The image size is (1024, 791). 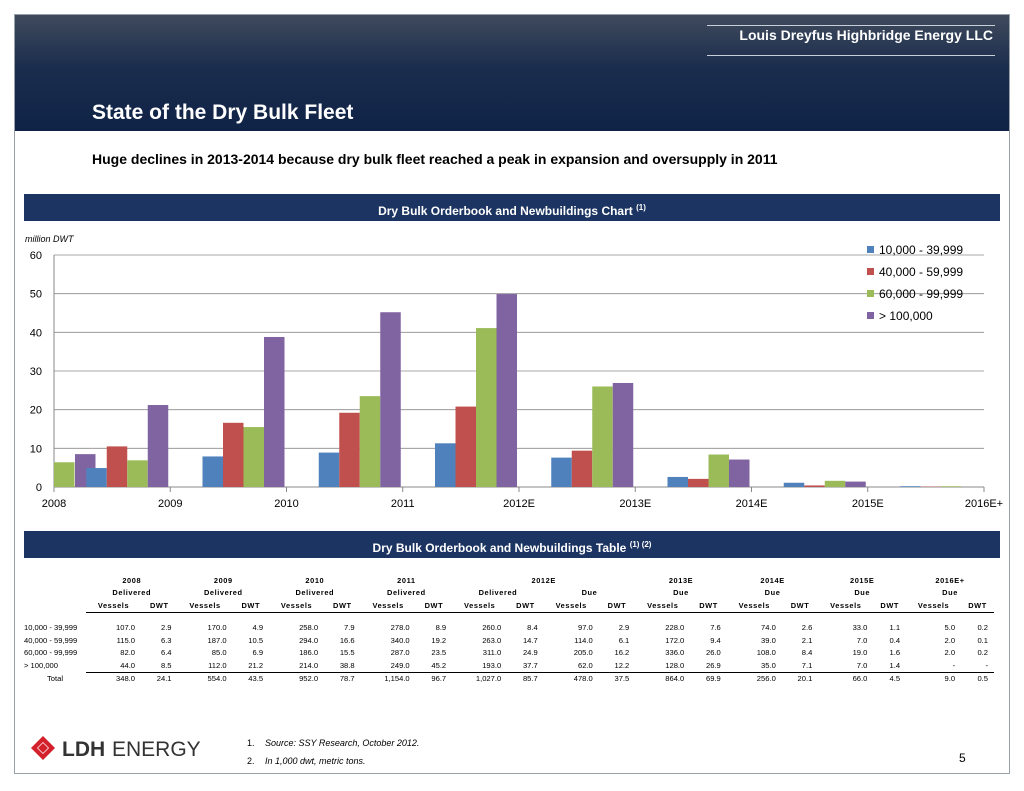 I want to click on table-year-header: 2008, so click(x=132, y=580).